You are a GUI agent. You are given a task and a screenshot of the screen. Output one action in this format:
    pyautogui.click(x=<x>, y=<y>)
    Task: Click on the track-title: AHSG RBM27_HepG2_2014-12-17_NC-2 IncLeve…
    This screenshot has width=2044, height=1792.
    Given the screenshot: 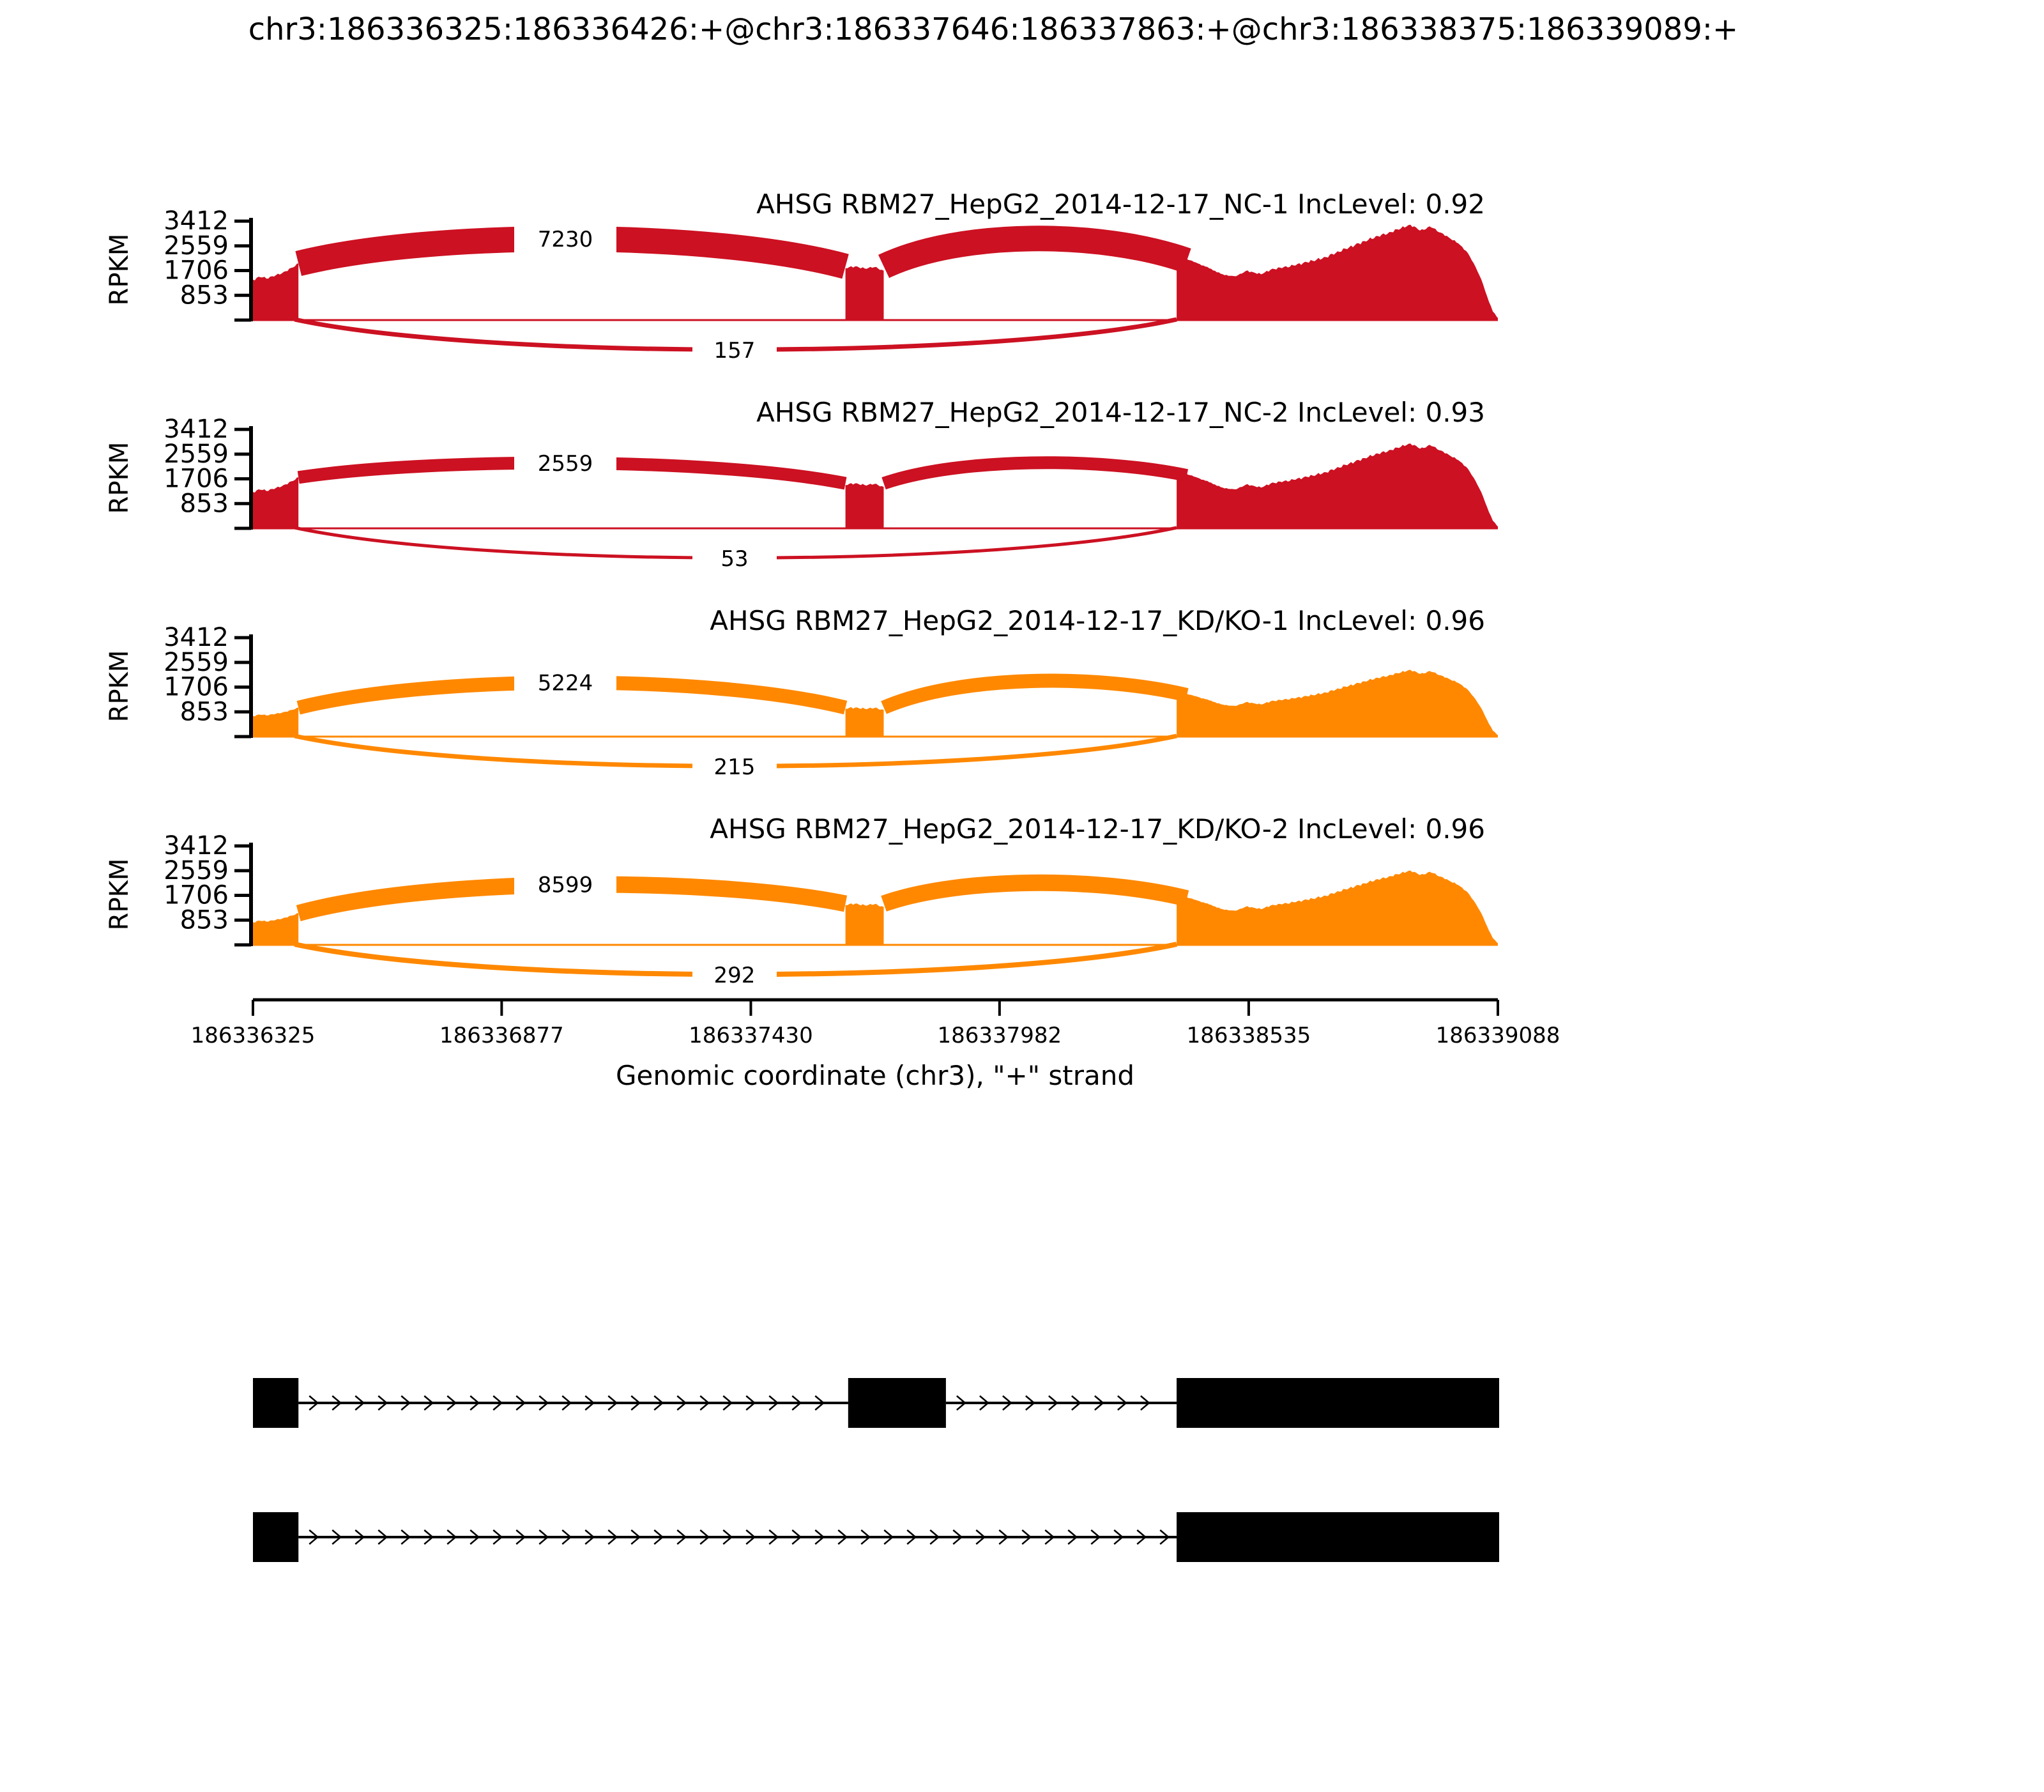 What is the action you would take?
    pyautogui.click(x=1120, y=413)
    